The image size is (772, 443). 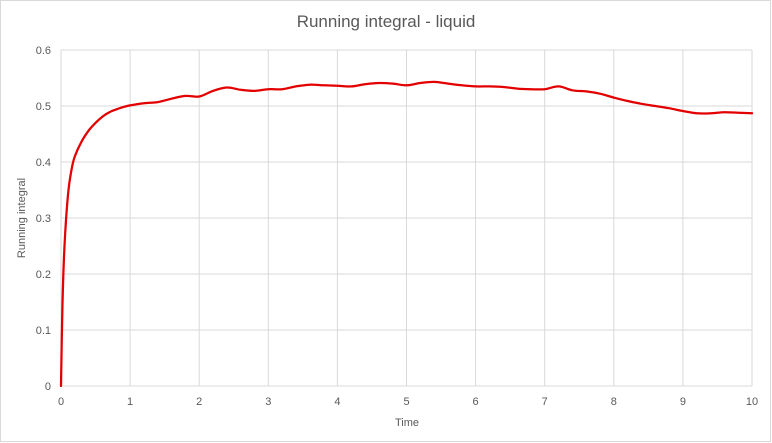 I want to click on x-tick-label: 7, so click(x=545, y=402).